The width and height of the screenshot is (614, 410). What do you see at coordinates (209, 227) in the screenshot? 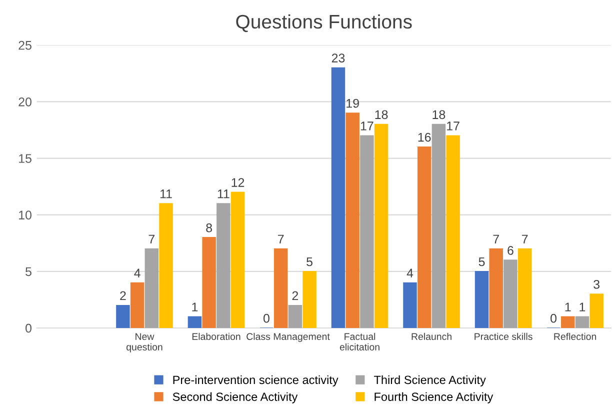
I see `data-label: 8` at bounding box center [209, 227].